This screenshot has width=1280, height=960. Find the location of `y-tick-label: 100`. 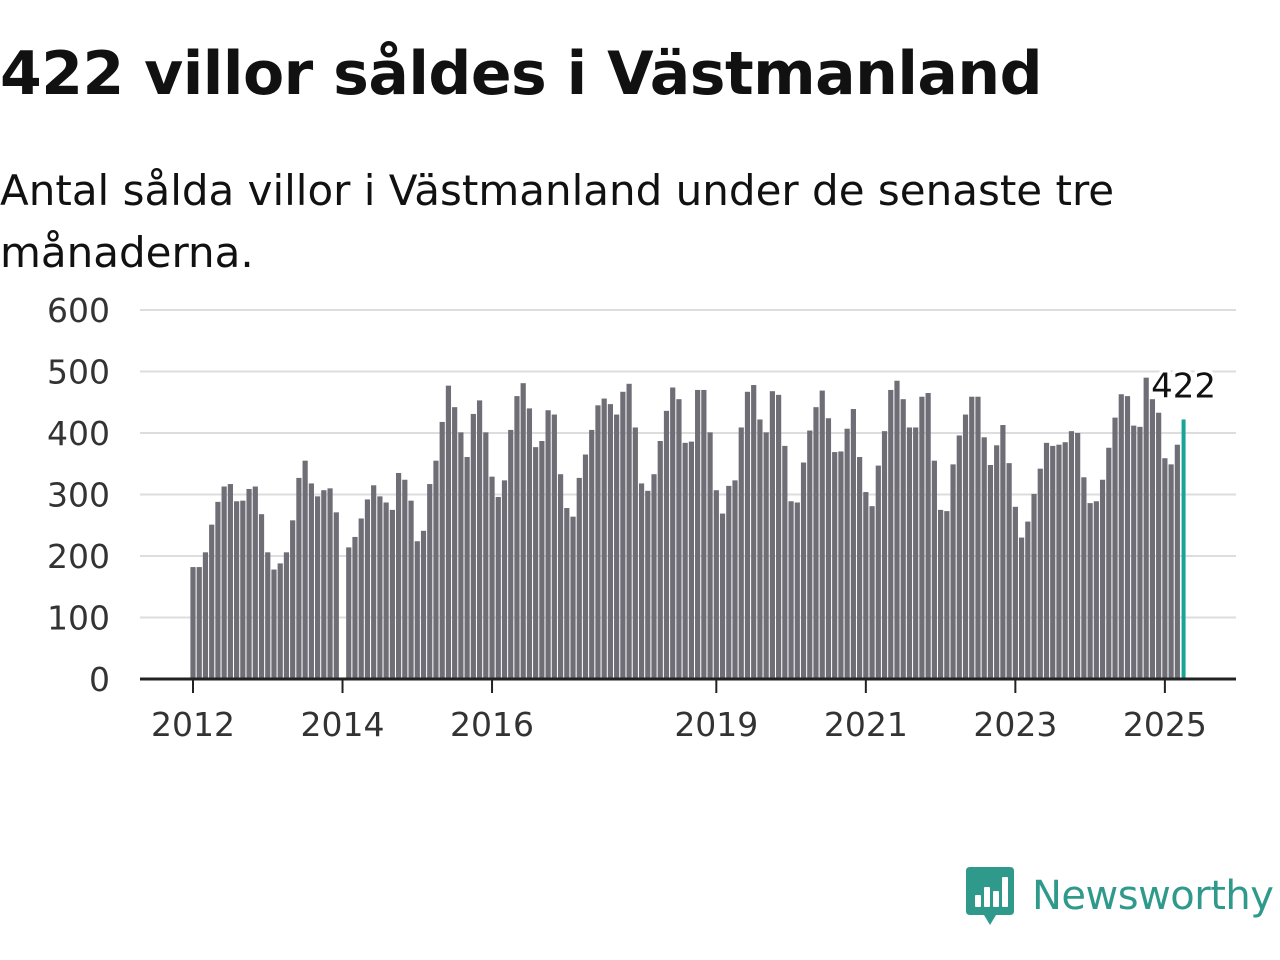

y-tick-label: 100 is located at coordinates (78, 618).